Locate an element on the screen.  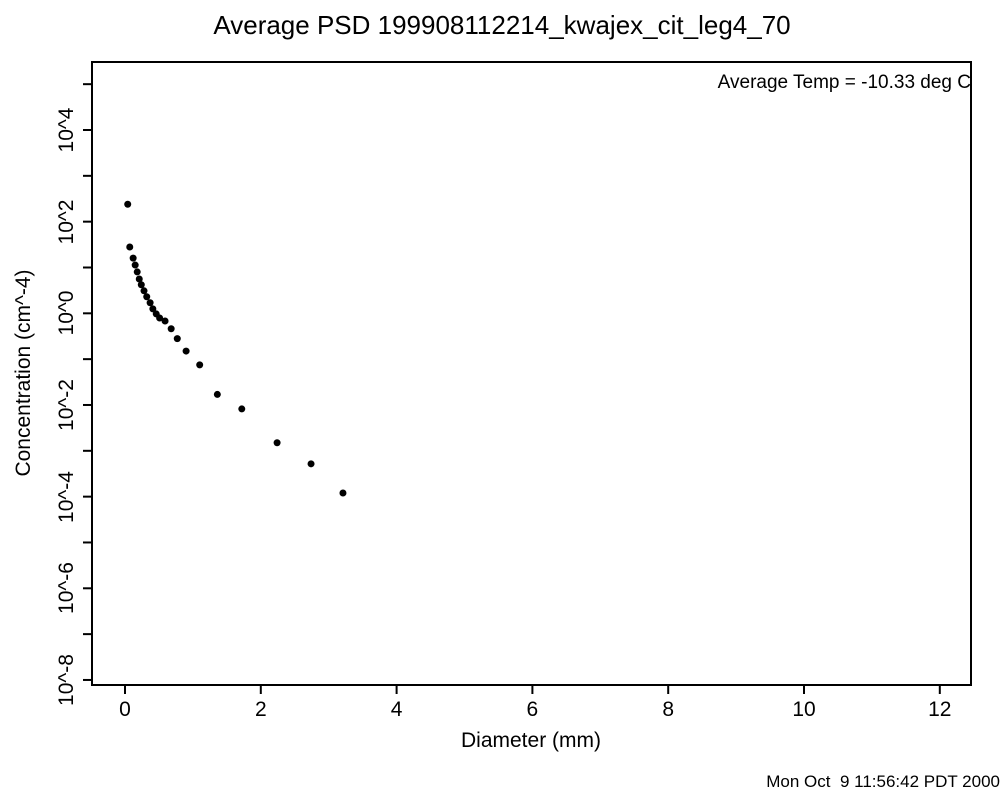
y-tick-label: 10^-2 is located at coordinates (66, 405).